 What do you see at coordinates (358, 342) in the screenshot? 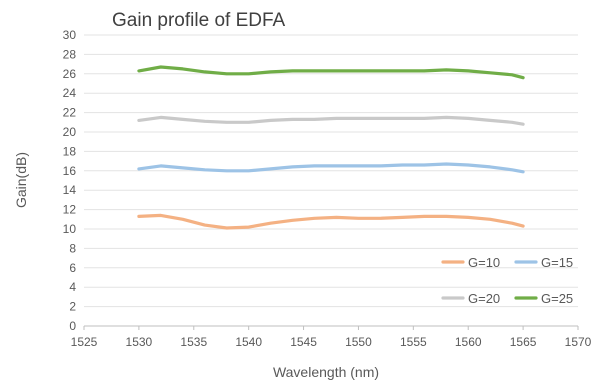
I see `x-tick-label-1550: 1550` at bounding box center [358, 342].